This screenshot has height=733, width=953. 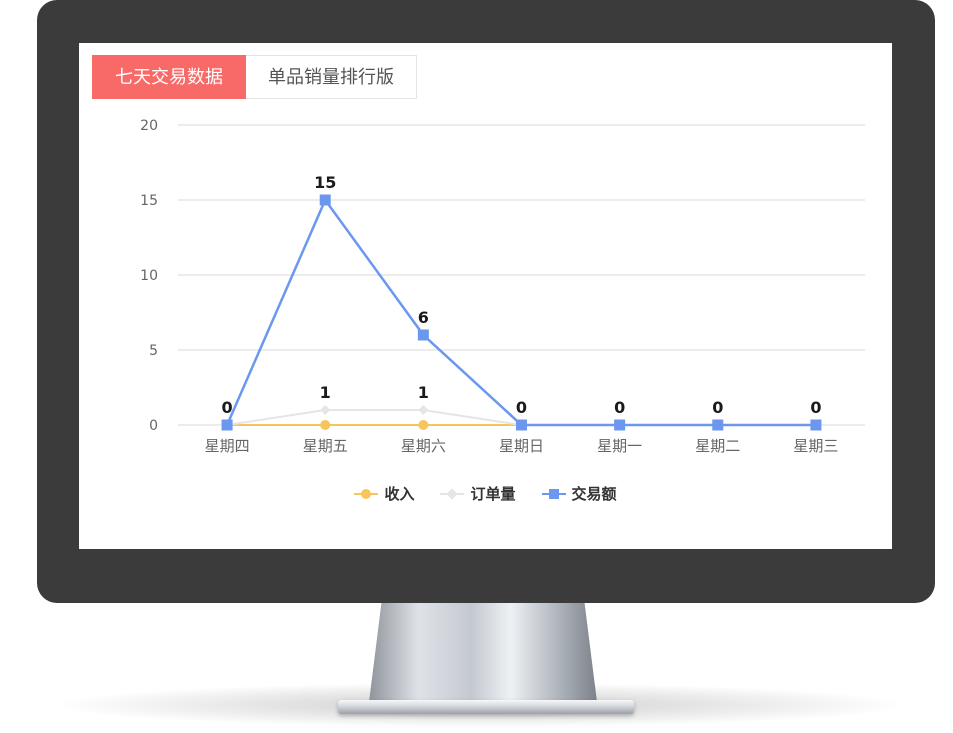 What do you see at coordinates (493, 494) in the screenshot?
I see `legend-label: 订单量` at bounding box center [493, 494].